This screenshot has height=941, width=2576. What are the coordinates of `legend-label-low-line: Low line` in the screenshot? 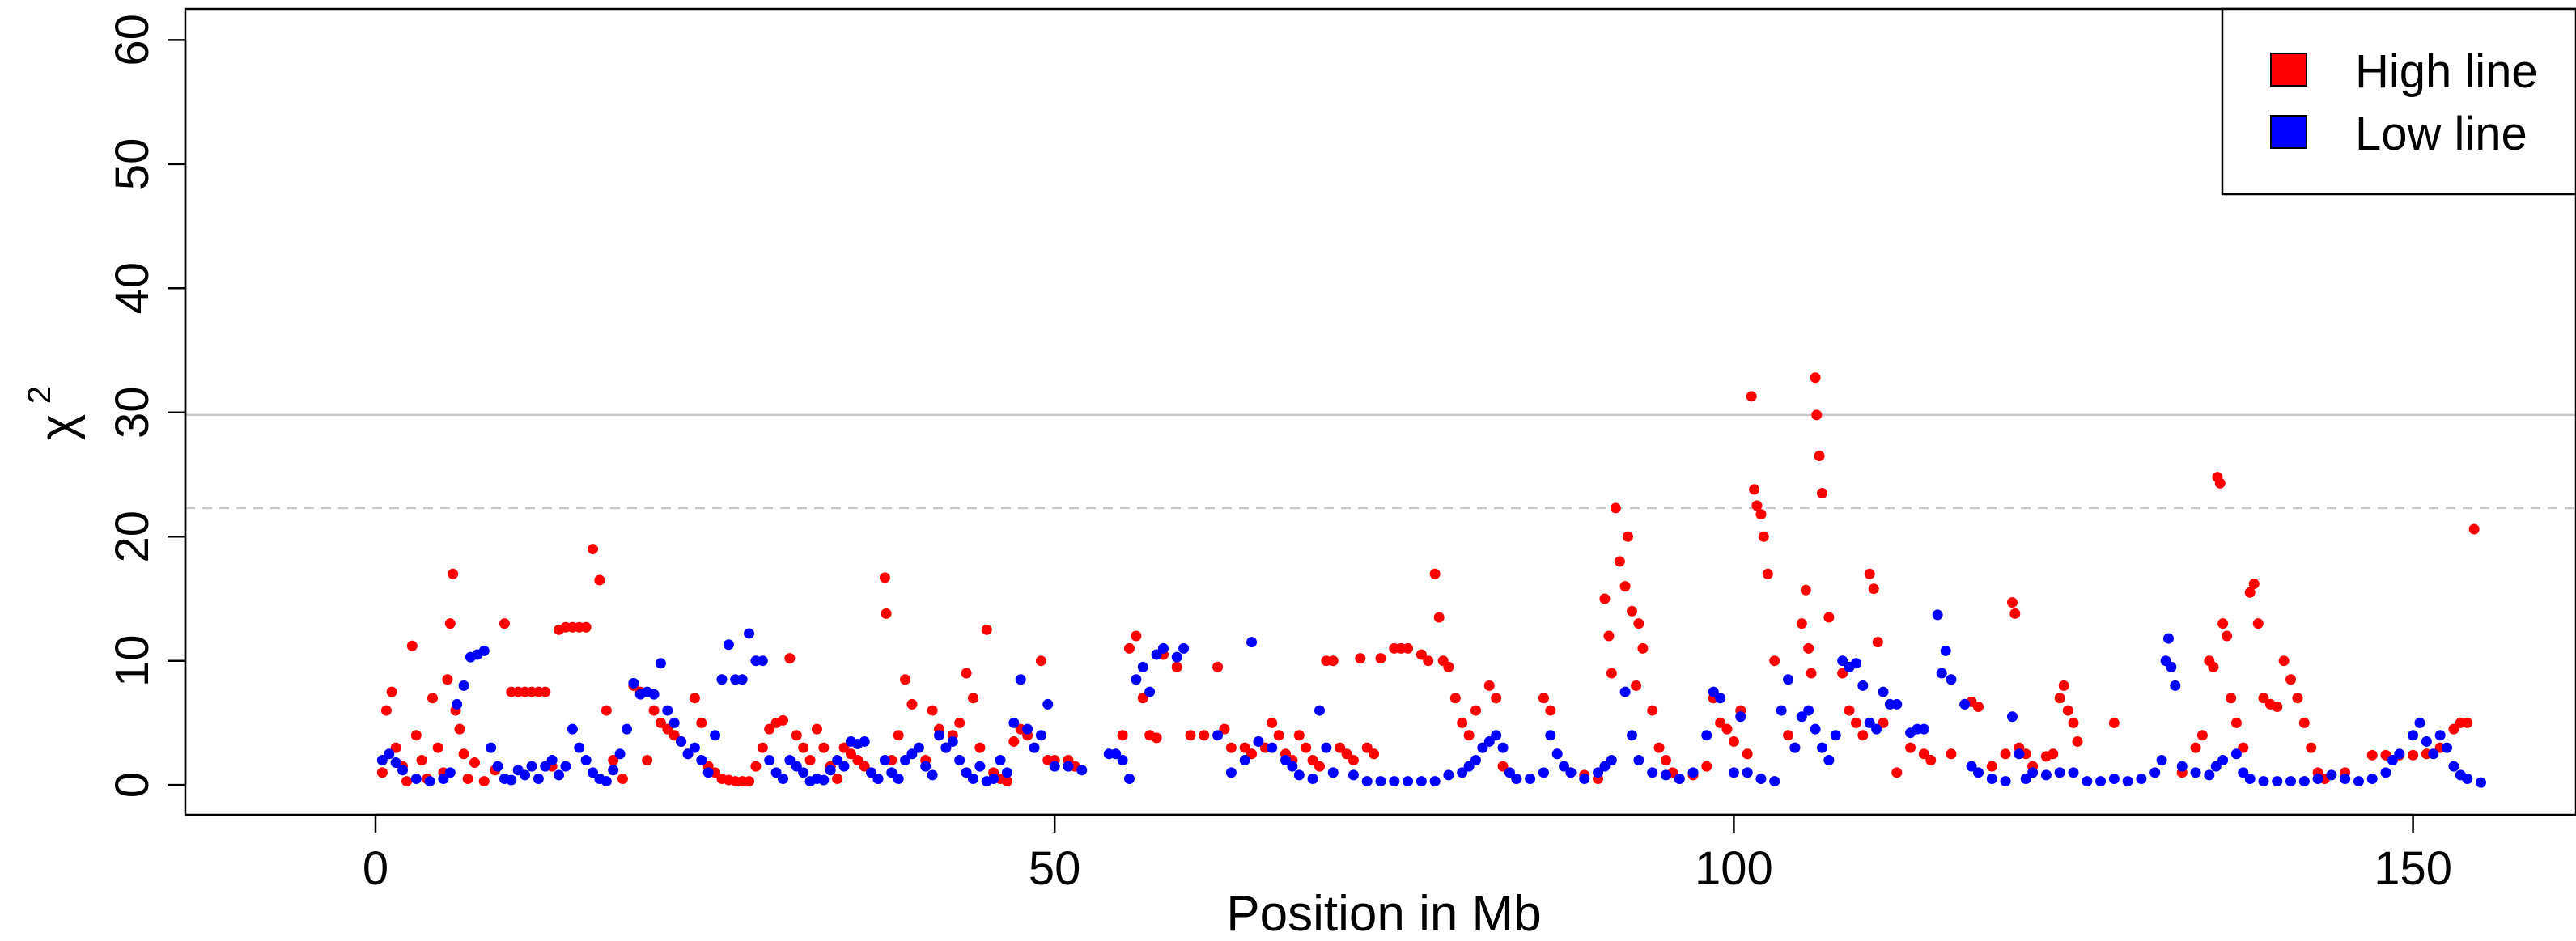 It's located at (2441, 134).